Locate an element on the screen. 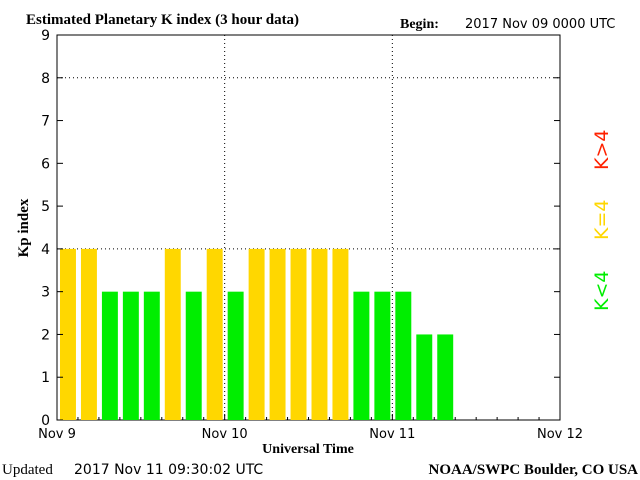 The height and width of the screenshot is (480, 640). y-axis-title: Kp index is located at coordinates (24, 227).